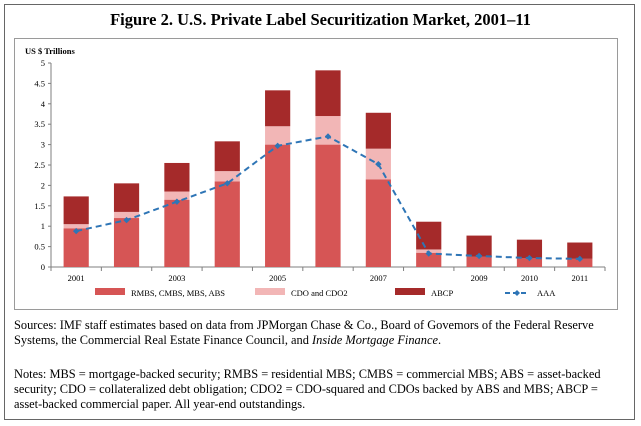 This screenshot has height=426, width=641. Describe the element at coordinates (43, 267) in the screenshot. I see `y-tick-label: 0` at that location.